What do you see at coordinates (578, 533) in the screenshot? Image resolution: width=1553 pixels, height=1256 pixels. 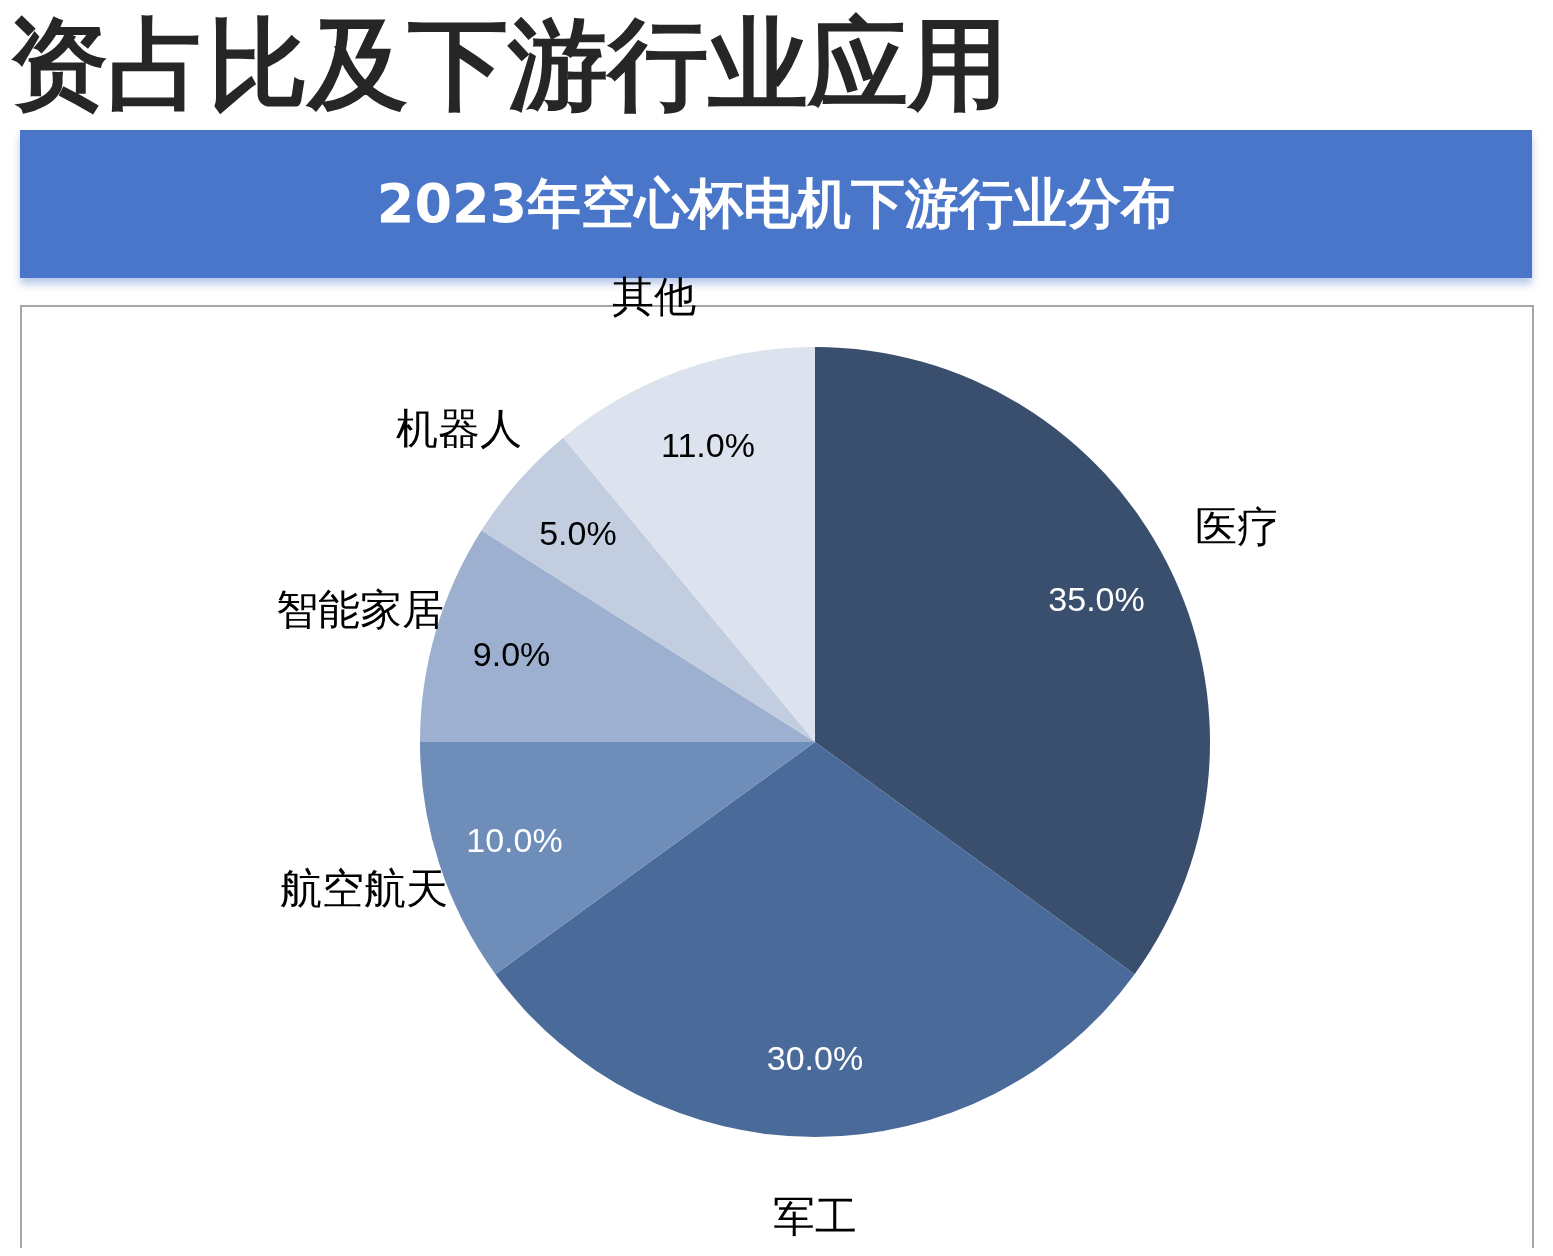 I see `data-label: 5.0%` at bounding box center [578, 533].